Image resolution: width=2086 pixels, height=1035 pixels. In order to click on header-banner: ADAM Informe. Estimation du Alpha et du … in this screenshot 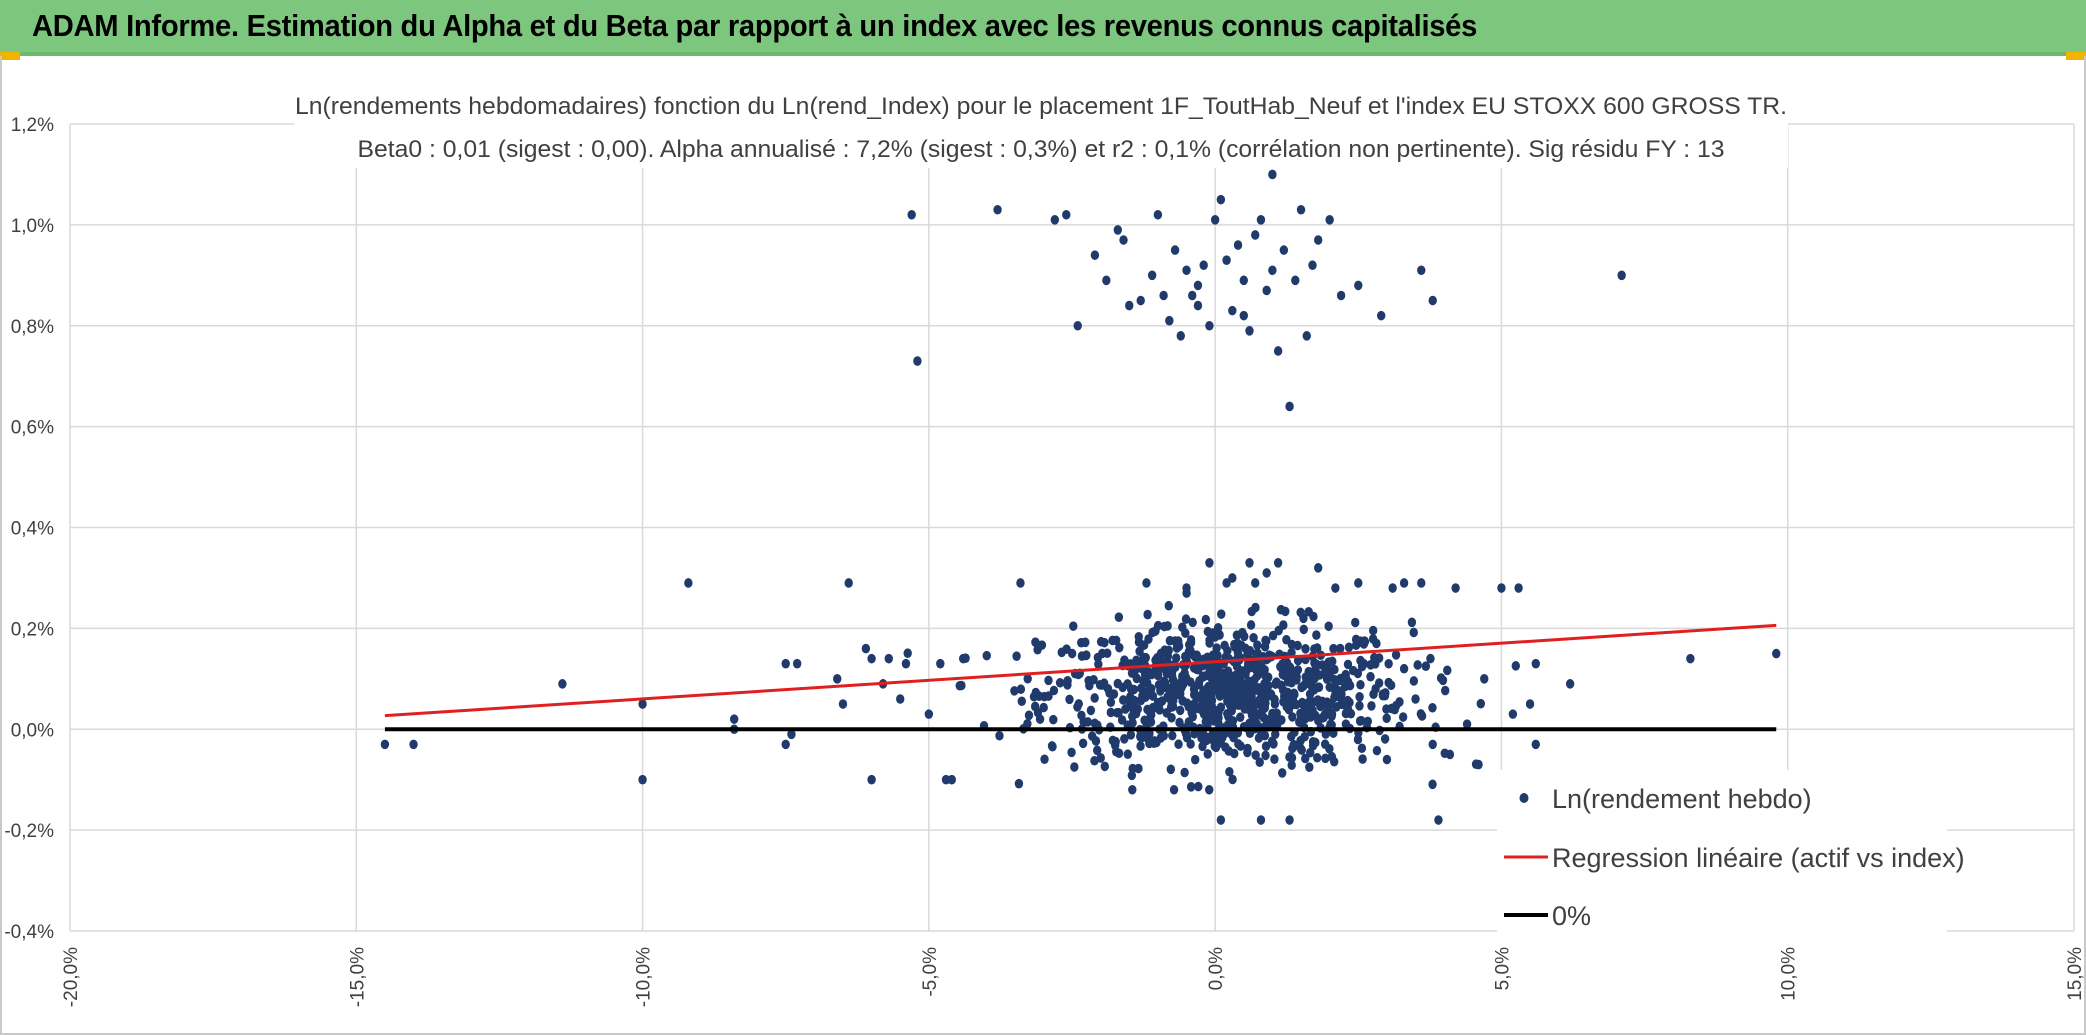, I will do `click(1043, 28)`.